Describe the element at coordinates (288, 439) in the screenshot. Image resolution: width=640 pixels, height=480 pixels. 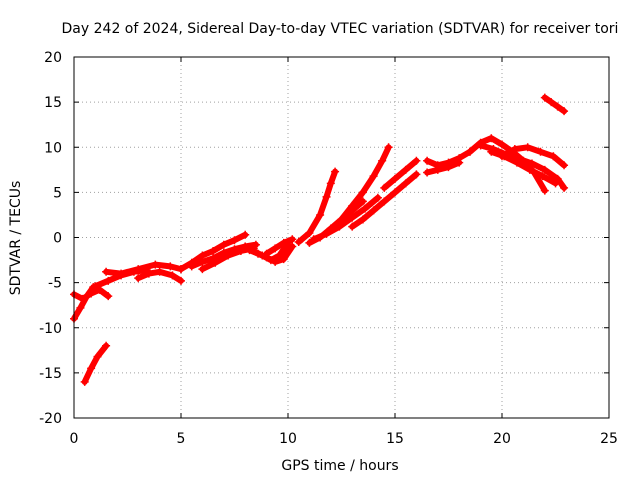
I see `x-tick-label: 10` at that location.